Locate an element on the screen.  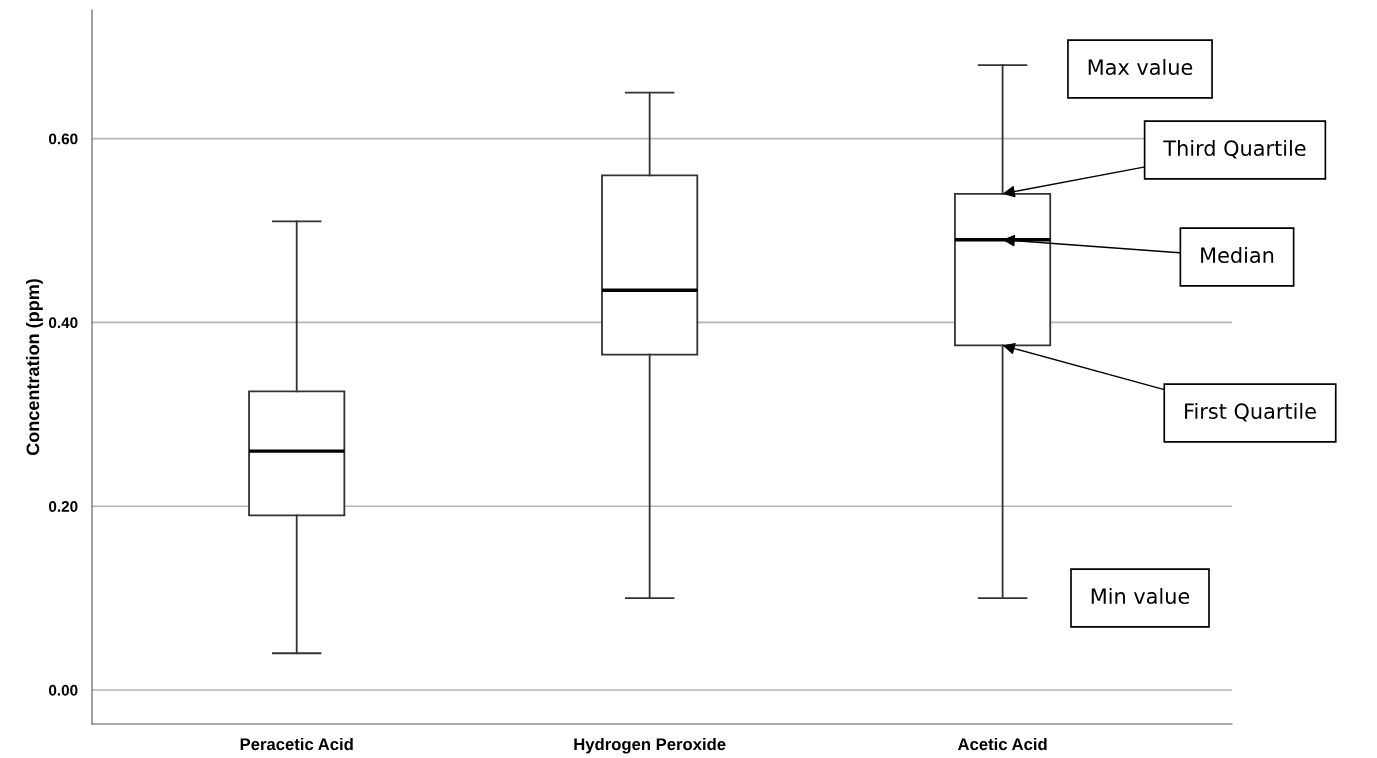
y-tick-label: 0.00 is located at coordinates (63, 690).